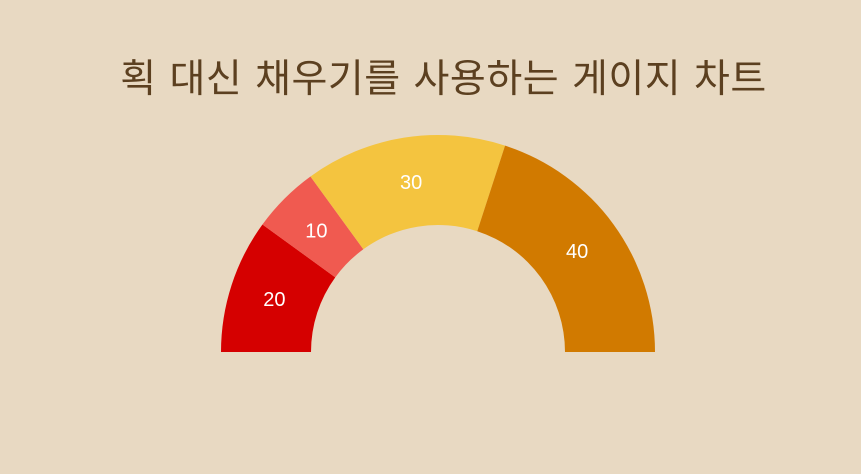  Describe the element at coordinates (411, 183) in the screenshot. I see `slice-label-30: 30` at that location.